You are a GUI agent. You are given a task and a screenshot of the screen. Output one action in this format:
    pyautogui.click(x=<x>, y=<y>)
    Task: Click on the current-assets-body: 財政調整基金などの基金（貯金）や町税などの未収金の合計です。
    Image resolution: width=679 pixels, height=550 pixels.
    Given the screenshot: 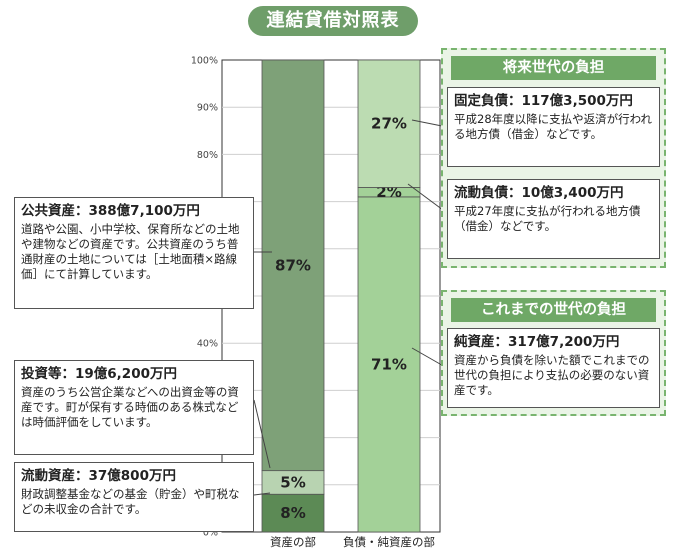 What is the action you would take?
    pyautogui.click(x=130, y=501)
    